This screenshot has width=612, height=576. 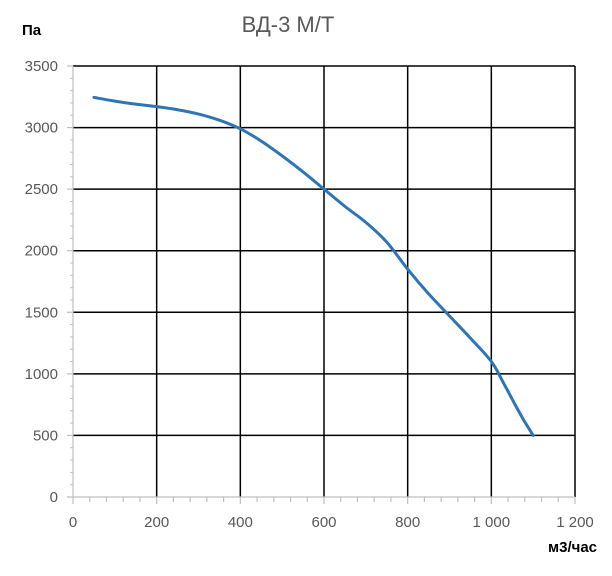 What do you see at coordinates (32, 30) in the screenshot?
I see `y-axis-title: Па` at bounding box center [32, 30].